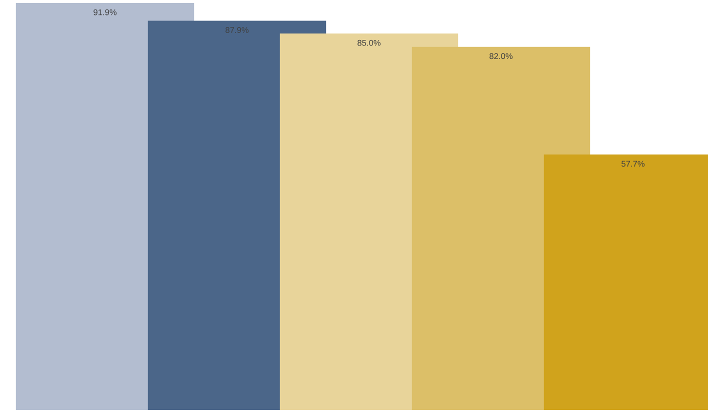  Describe the element at coordinates (501, 56) in the screenshot. I see `data-label: 82.0%` at that location.